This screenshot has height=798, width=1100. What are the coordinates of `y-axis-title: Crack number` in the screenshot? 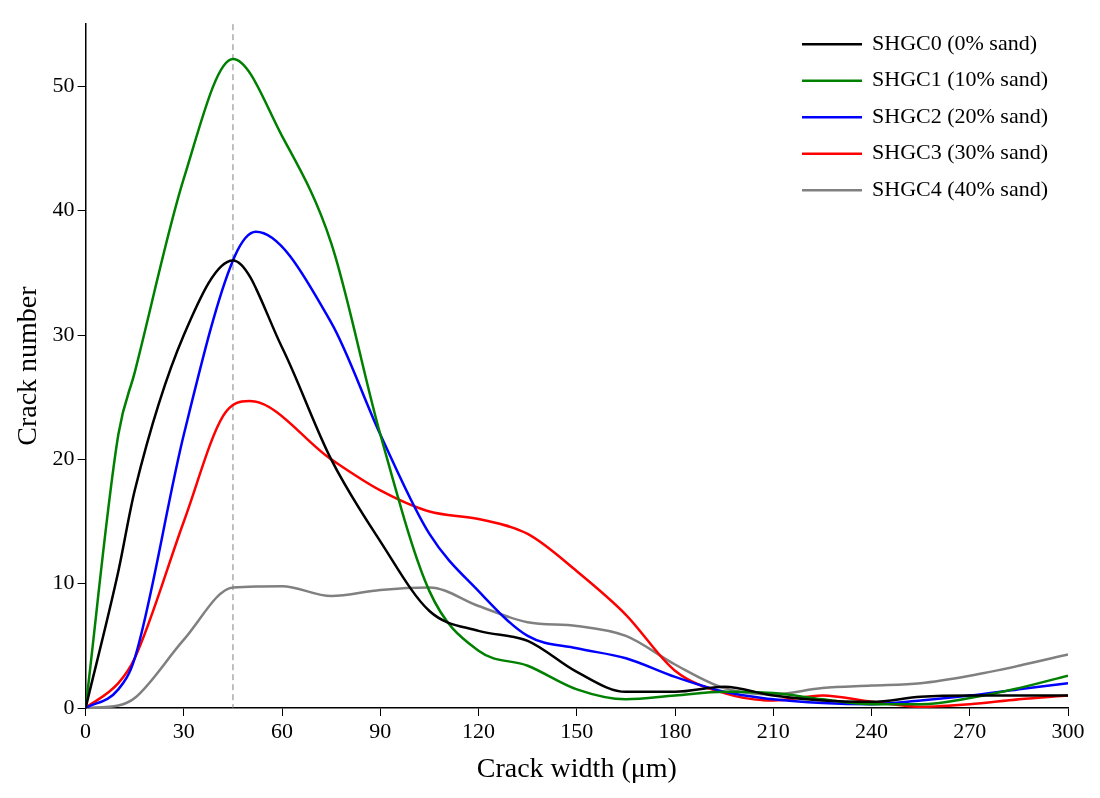 It's located at (27, 365).